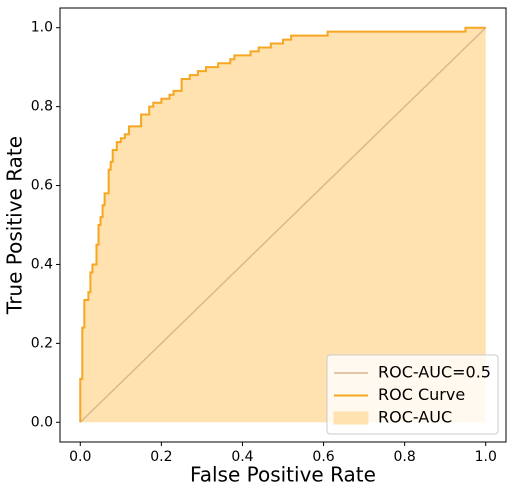 This screenshot has height=493, width=512. I want to click on legend-label: ROC Curve, so click(421, 394).